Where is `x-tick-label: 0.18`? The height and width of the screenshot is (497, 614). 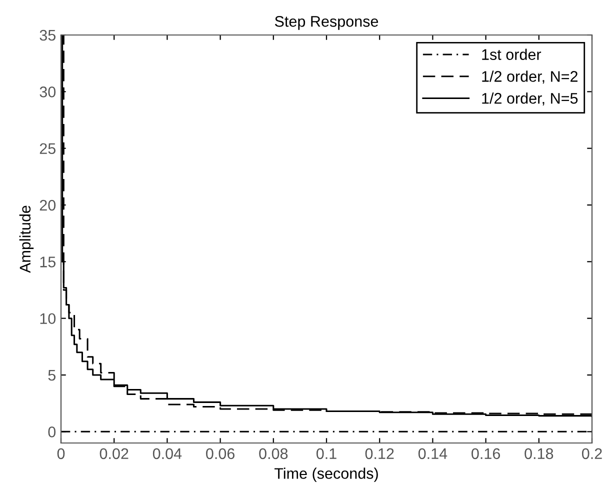 x-tick-label: 0.18 is located at coordinates (539, 454).